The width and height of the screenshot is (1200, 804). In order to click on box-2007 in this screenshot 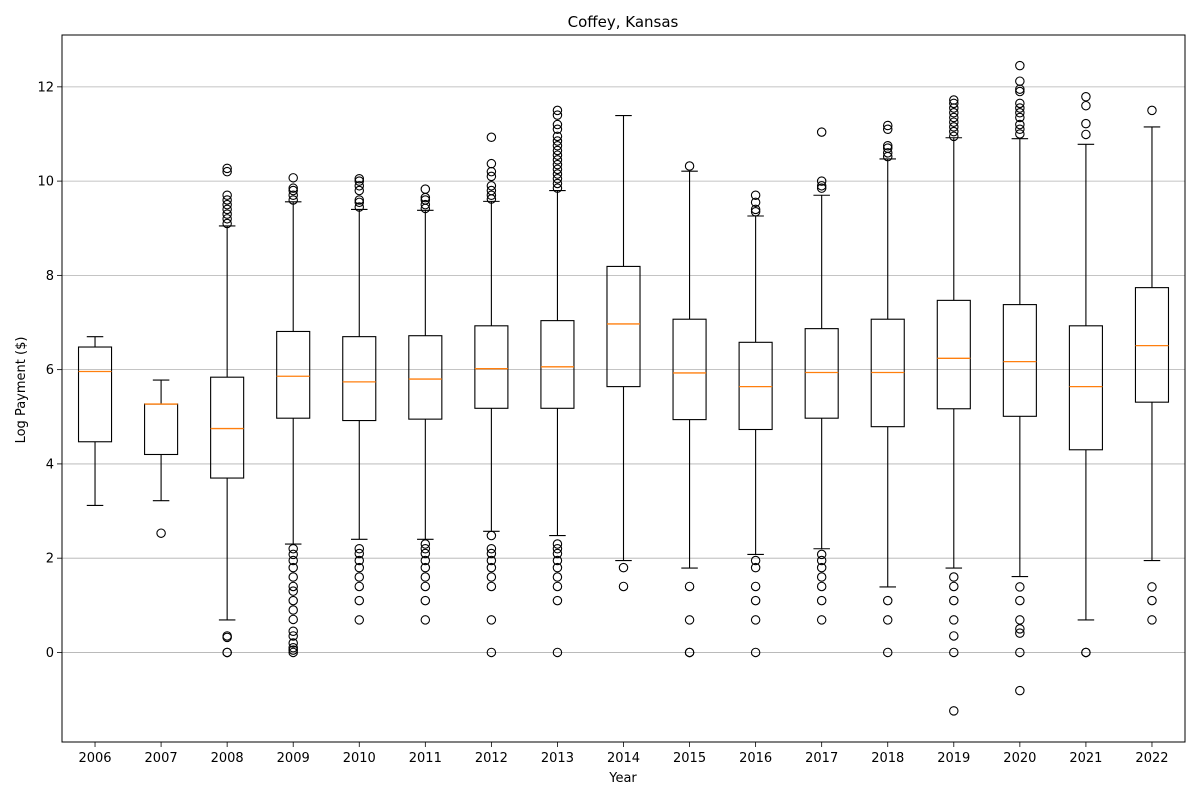, I will do `click(161, 458)`.